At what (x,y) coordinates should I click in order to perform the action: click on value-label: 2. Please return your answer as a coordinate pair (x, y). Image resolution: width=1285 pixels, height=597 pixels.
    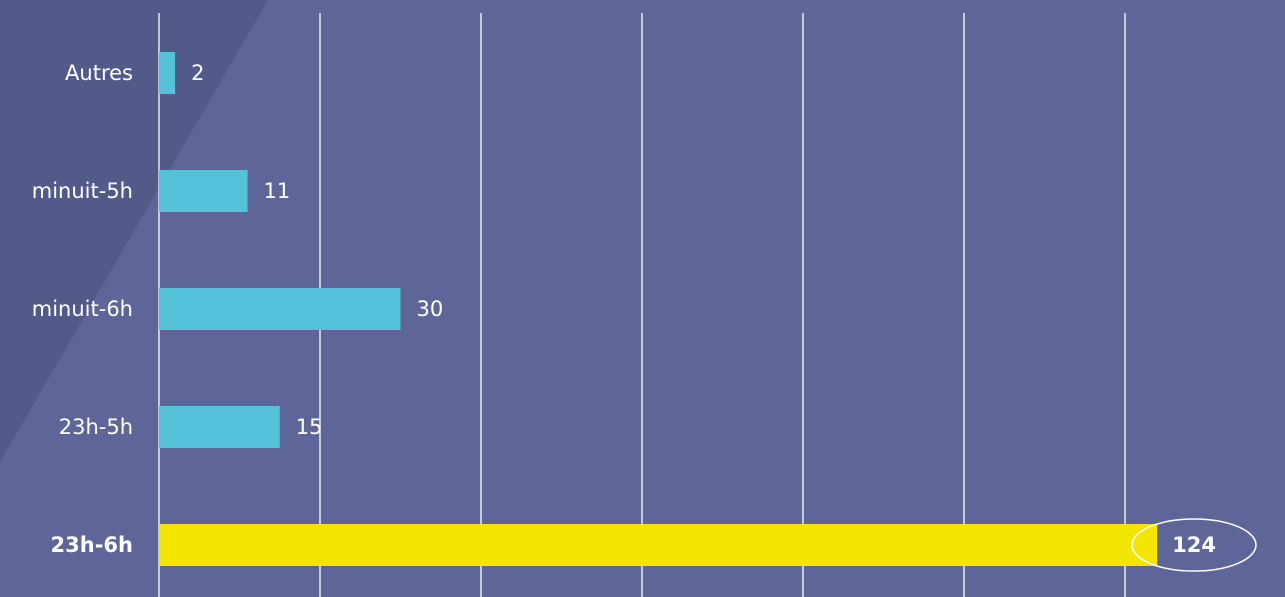
    Looking at the image, I should click on (197, 73).